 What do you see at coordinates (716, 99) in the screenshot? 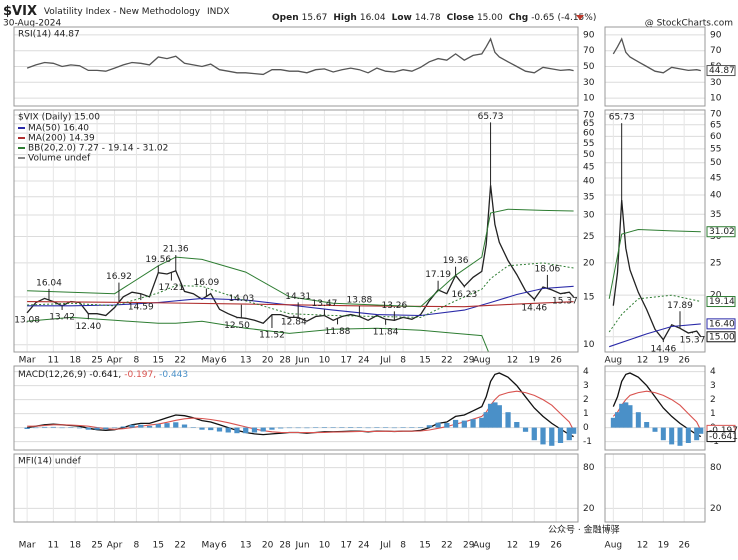
I see `y-tick-label: 10` at bounding box center [716, 99].